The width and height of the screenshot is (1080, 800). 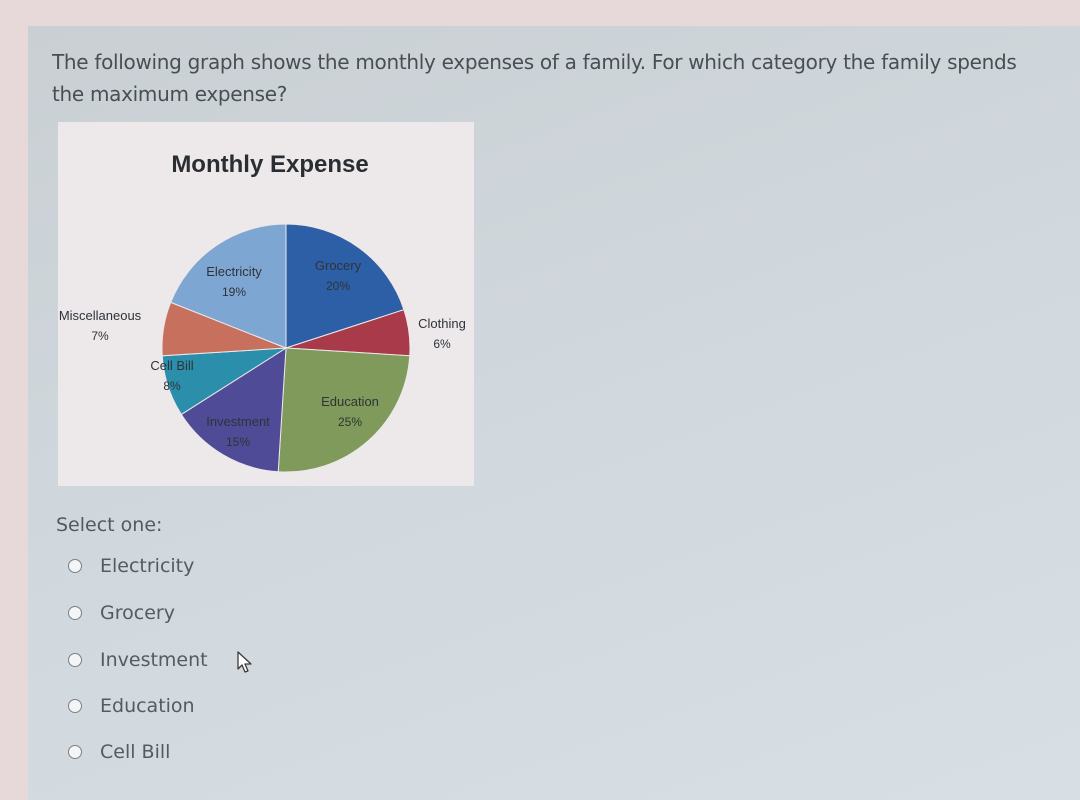 I want to click on slice-value-label: 7%, so click(x=100, y=336).